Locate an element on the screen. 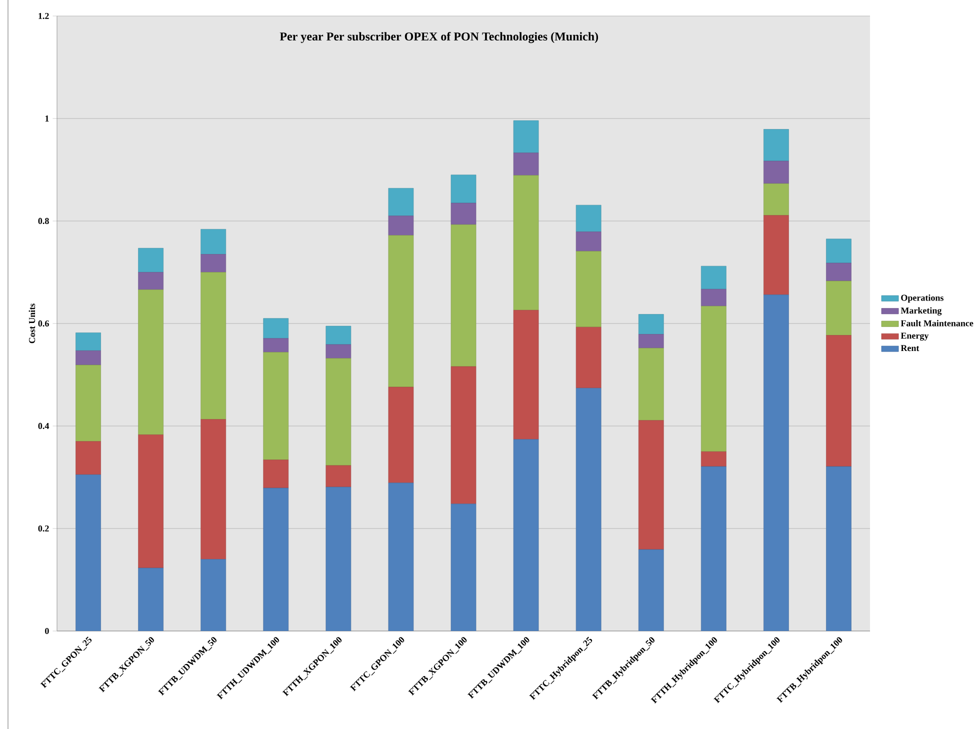 This screenshot has height=729, width=980. y-tick-label: 0 is located at coordinates (47, 631).